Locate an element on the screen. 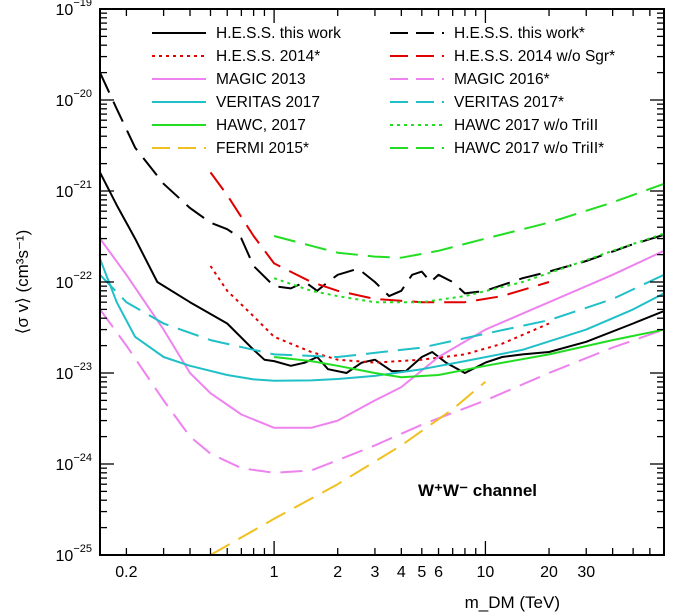  y-tick-label: 10−20 is located at coordinates (74, 99).